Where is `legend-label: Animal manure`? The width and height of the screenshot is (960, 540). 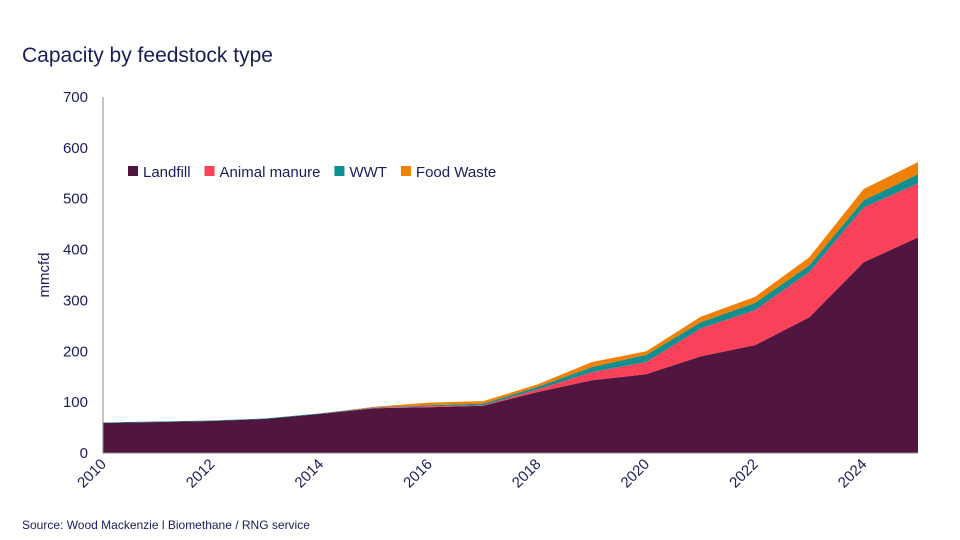 legend-label: Animal manure is located at coordinates (270, 172).